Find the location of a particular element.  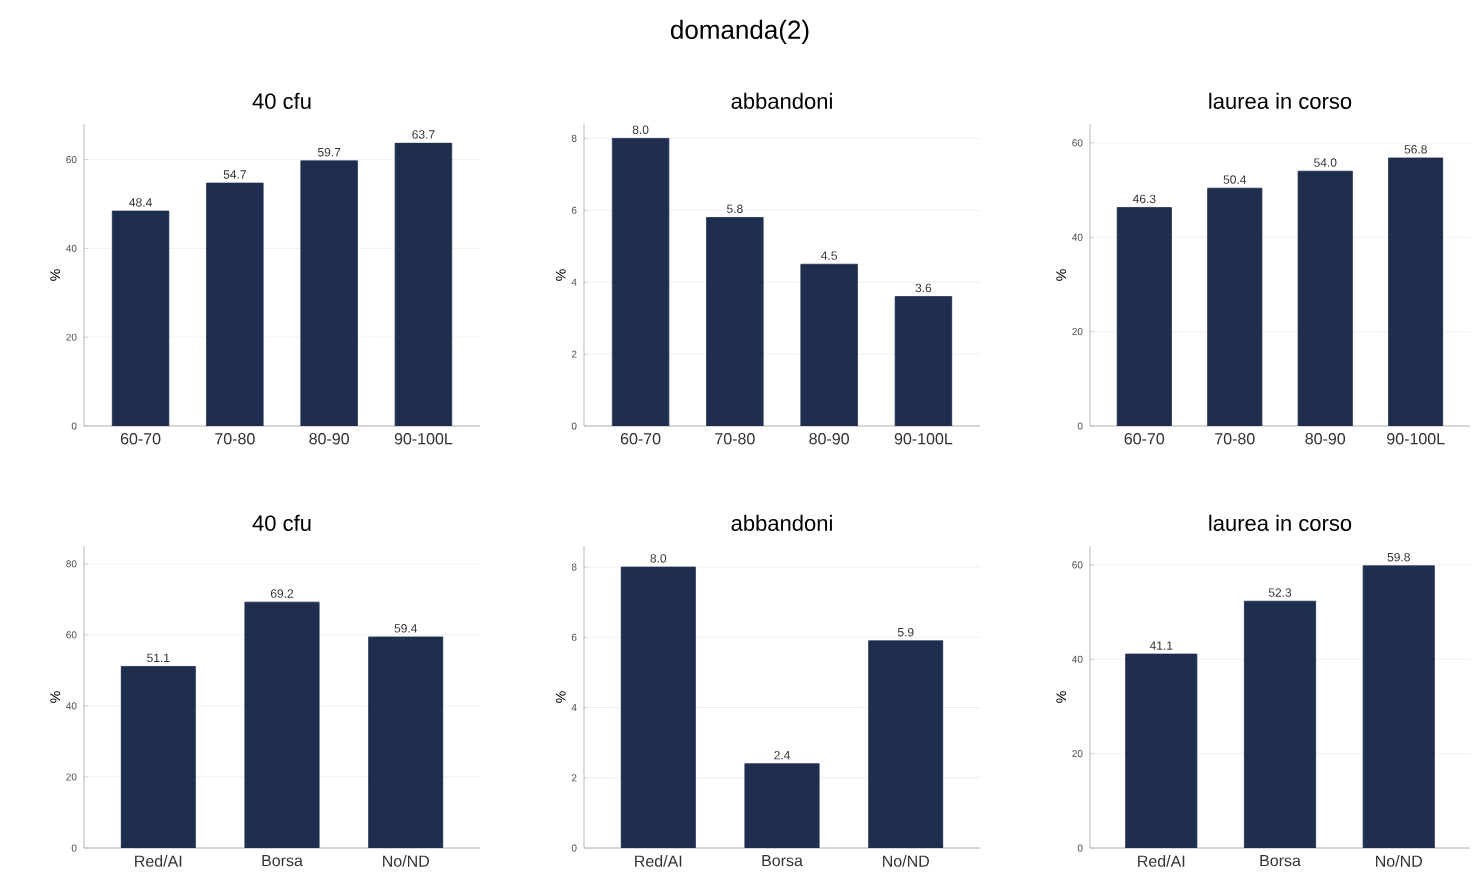

text: domanda(2) is located at coordinates (740, 32).